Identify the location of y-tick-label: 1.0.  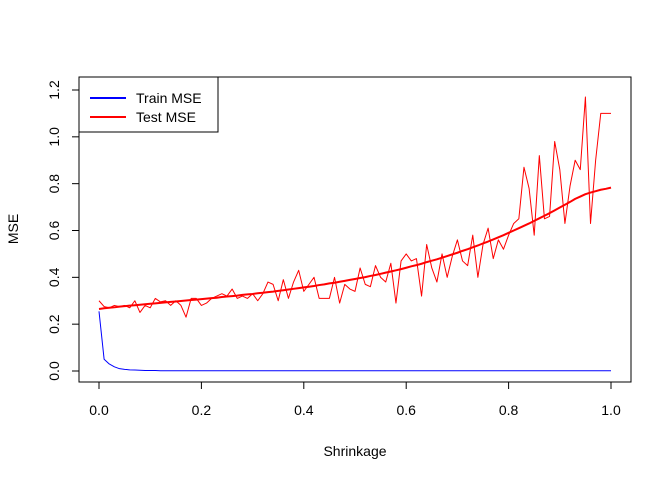
(54, 137).